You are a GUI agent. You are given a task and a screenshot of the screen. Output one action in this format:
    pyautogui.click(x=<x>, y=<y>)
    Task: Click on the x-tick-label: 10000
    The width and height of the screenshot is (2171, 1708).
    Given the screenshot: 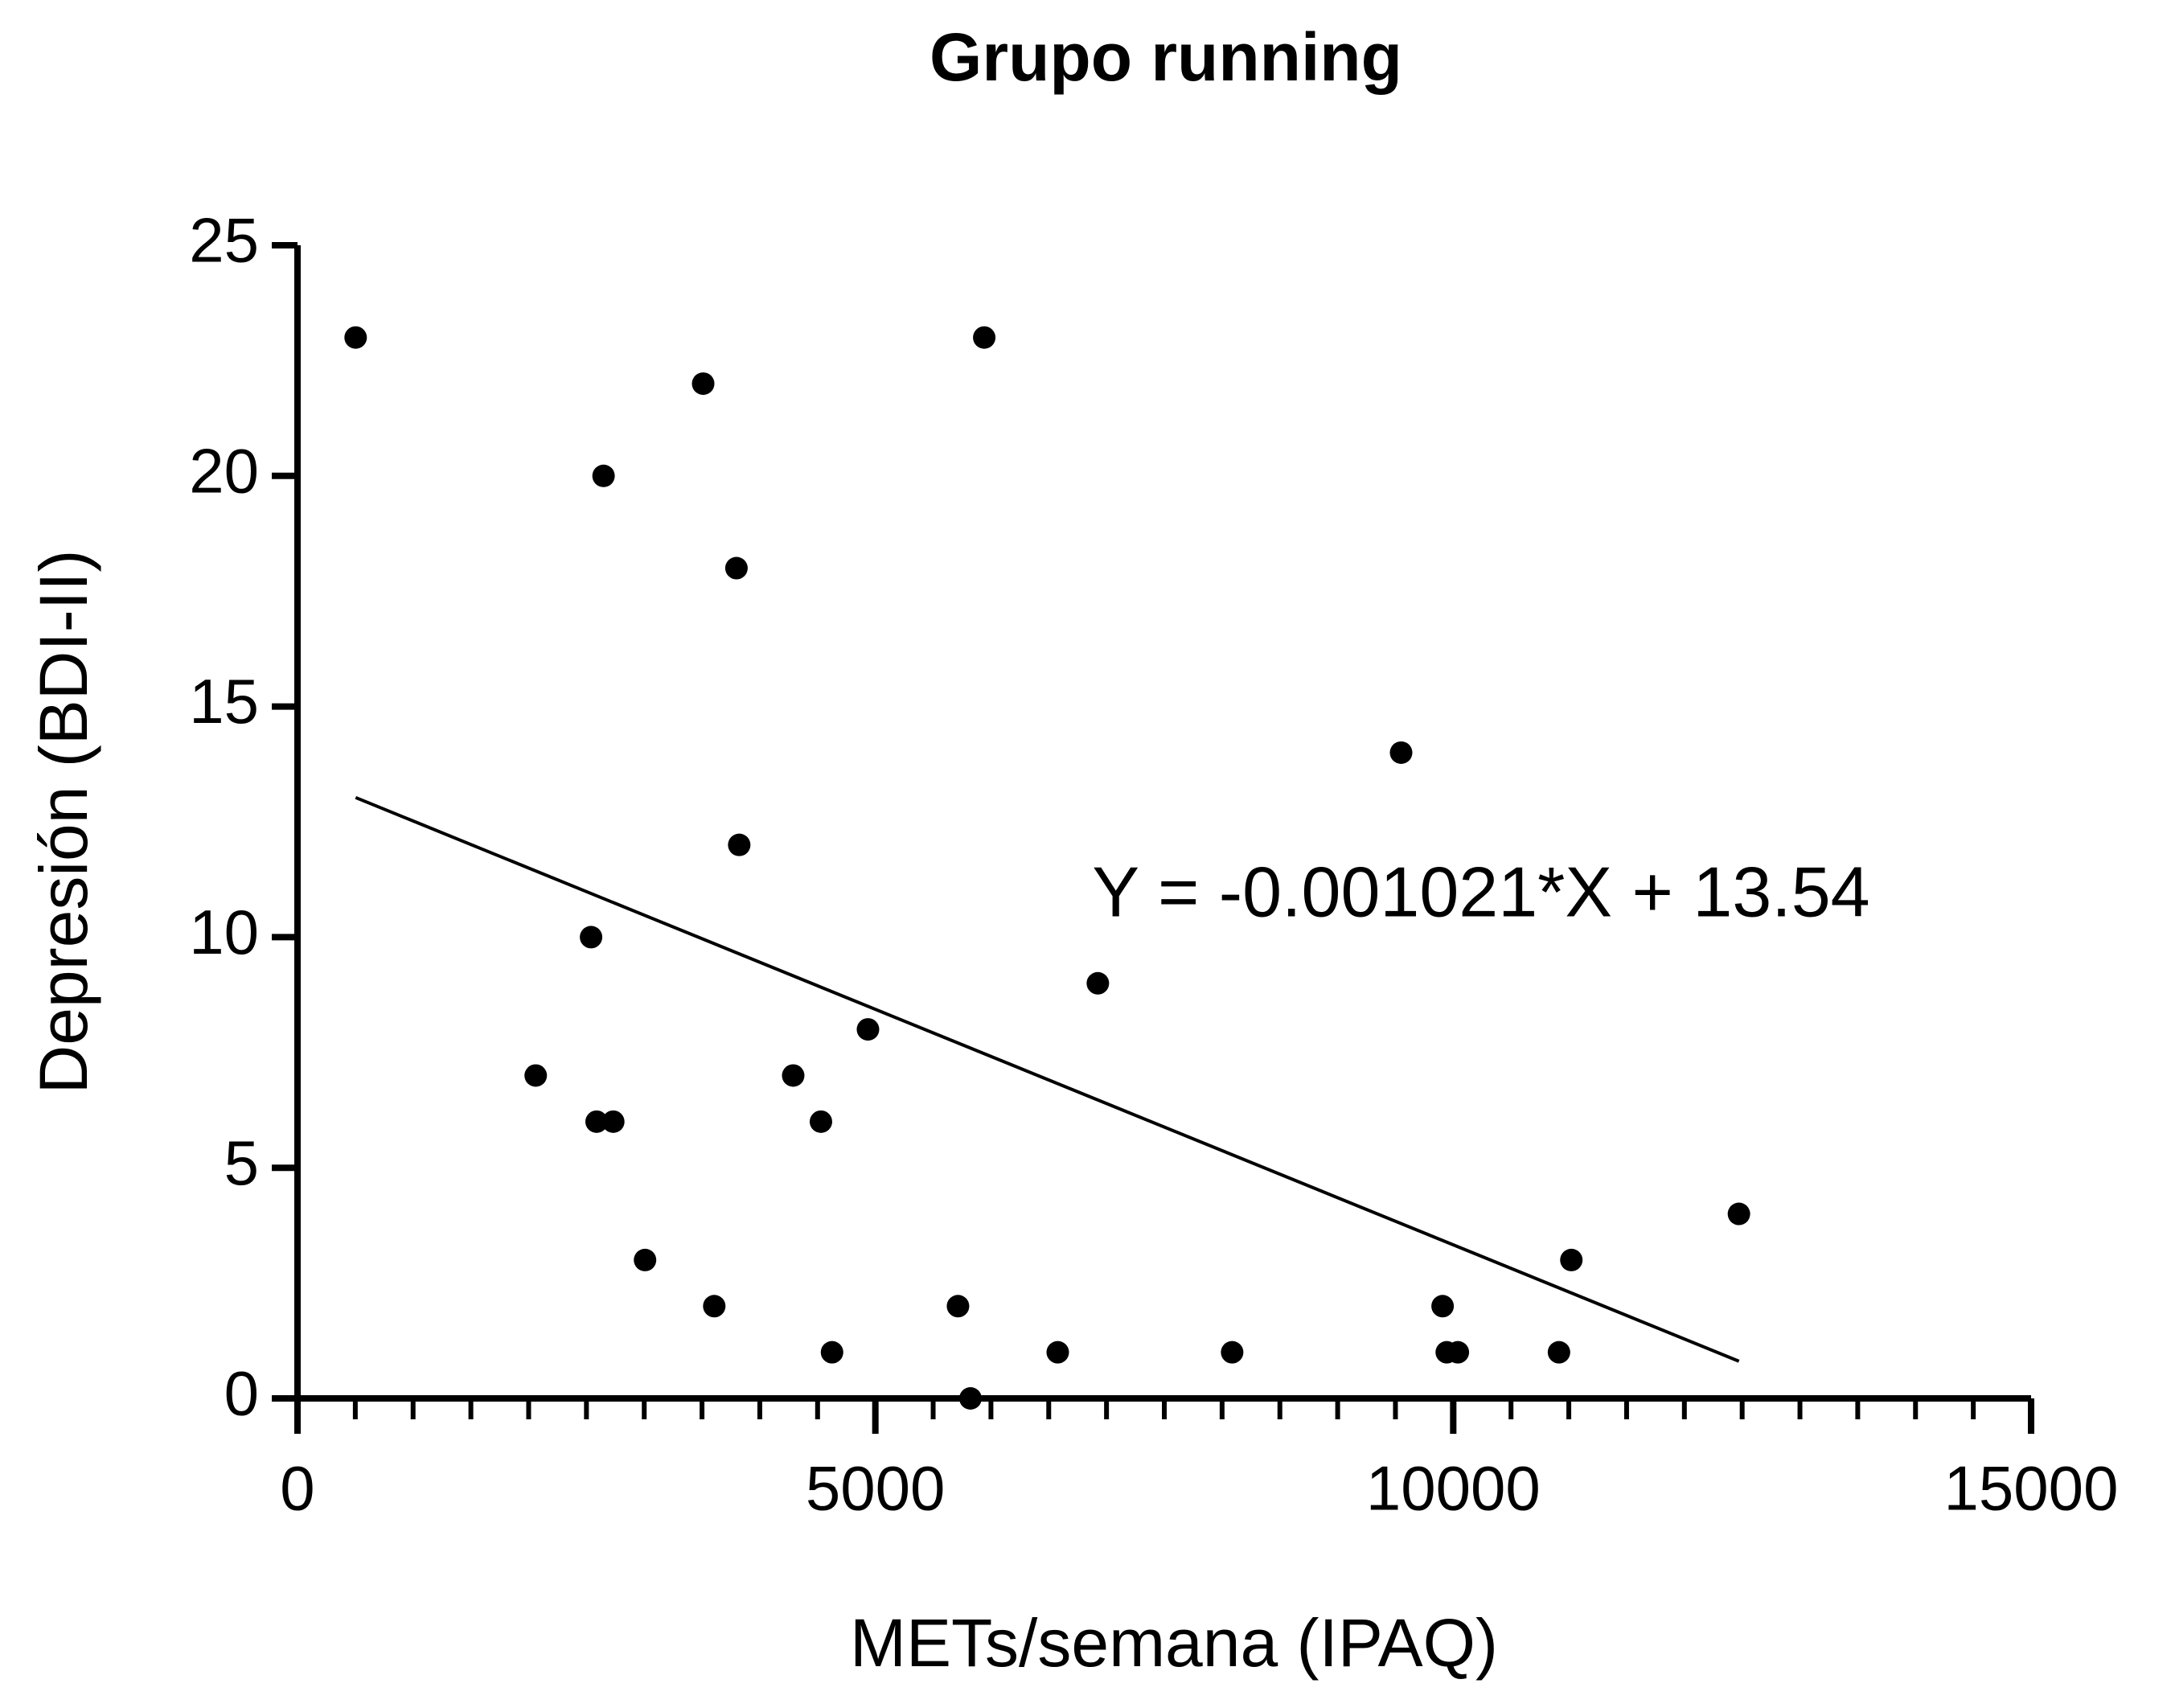 What is the action you would take?
    pyautogui.click(x=1453, y=1488)
    